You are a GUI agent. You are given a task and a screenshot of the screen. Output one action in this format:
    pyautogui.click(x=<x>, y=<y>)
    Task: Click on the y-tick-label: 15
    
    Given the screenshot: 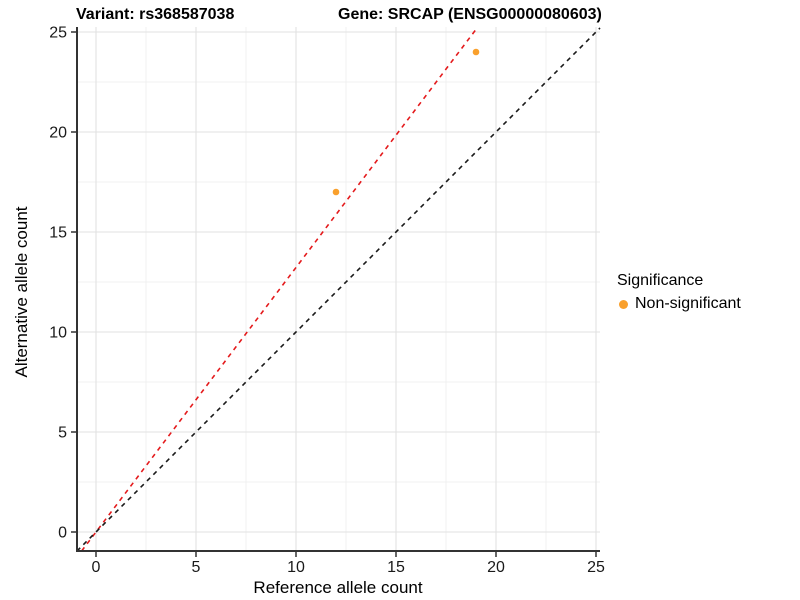 What is the action you would take?
    pyautogui.click(x=58, y=233)
    